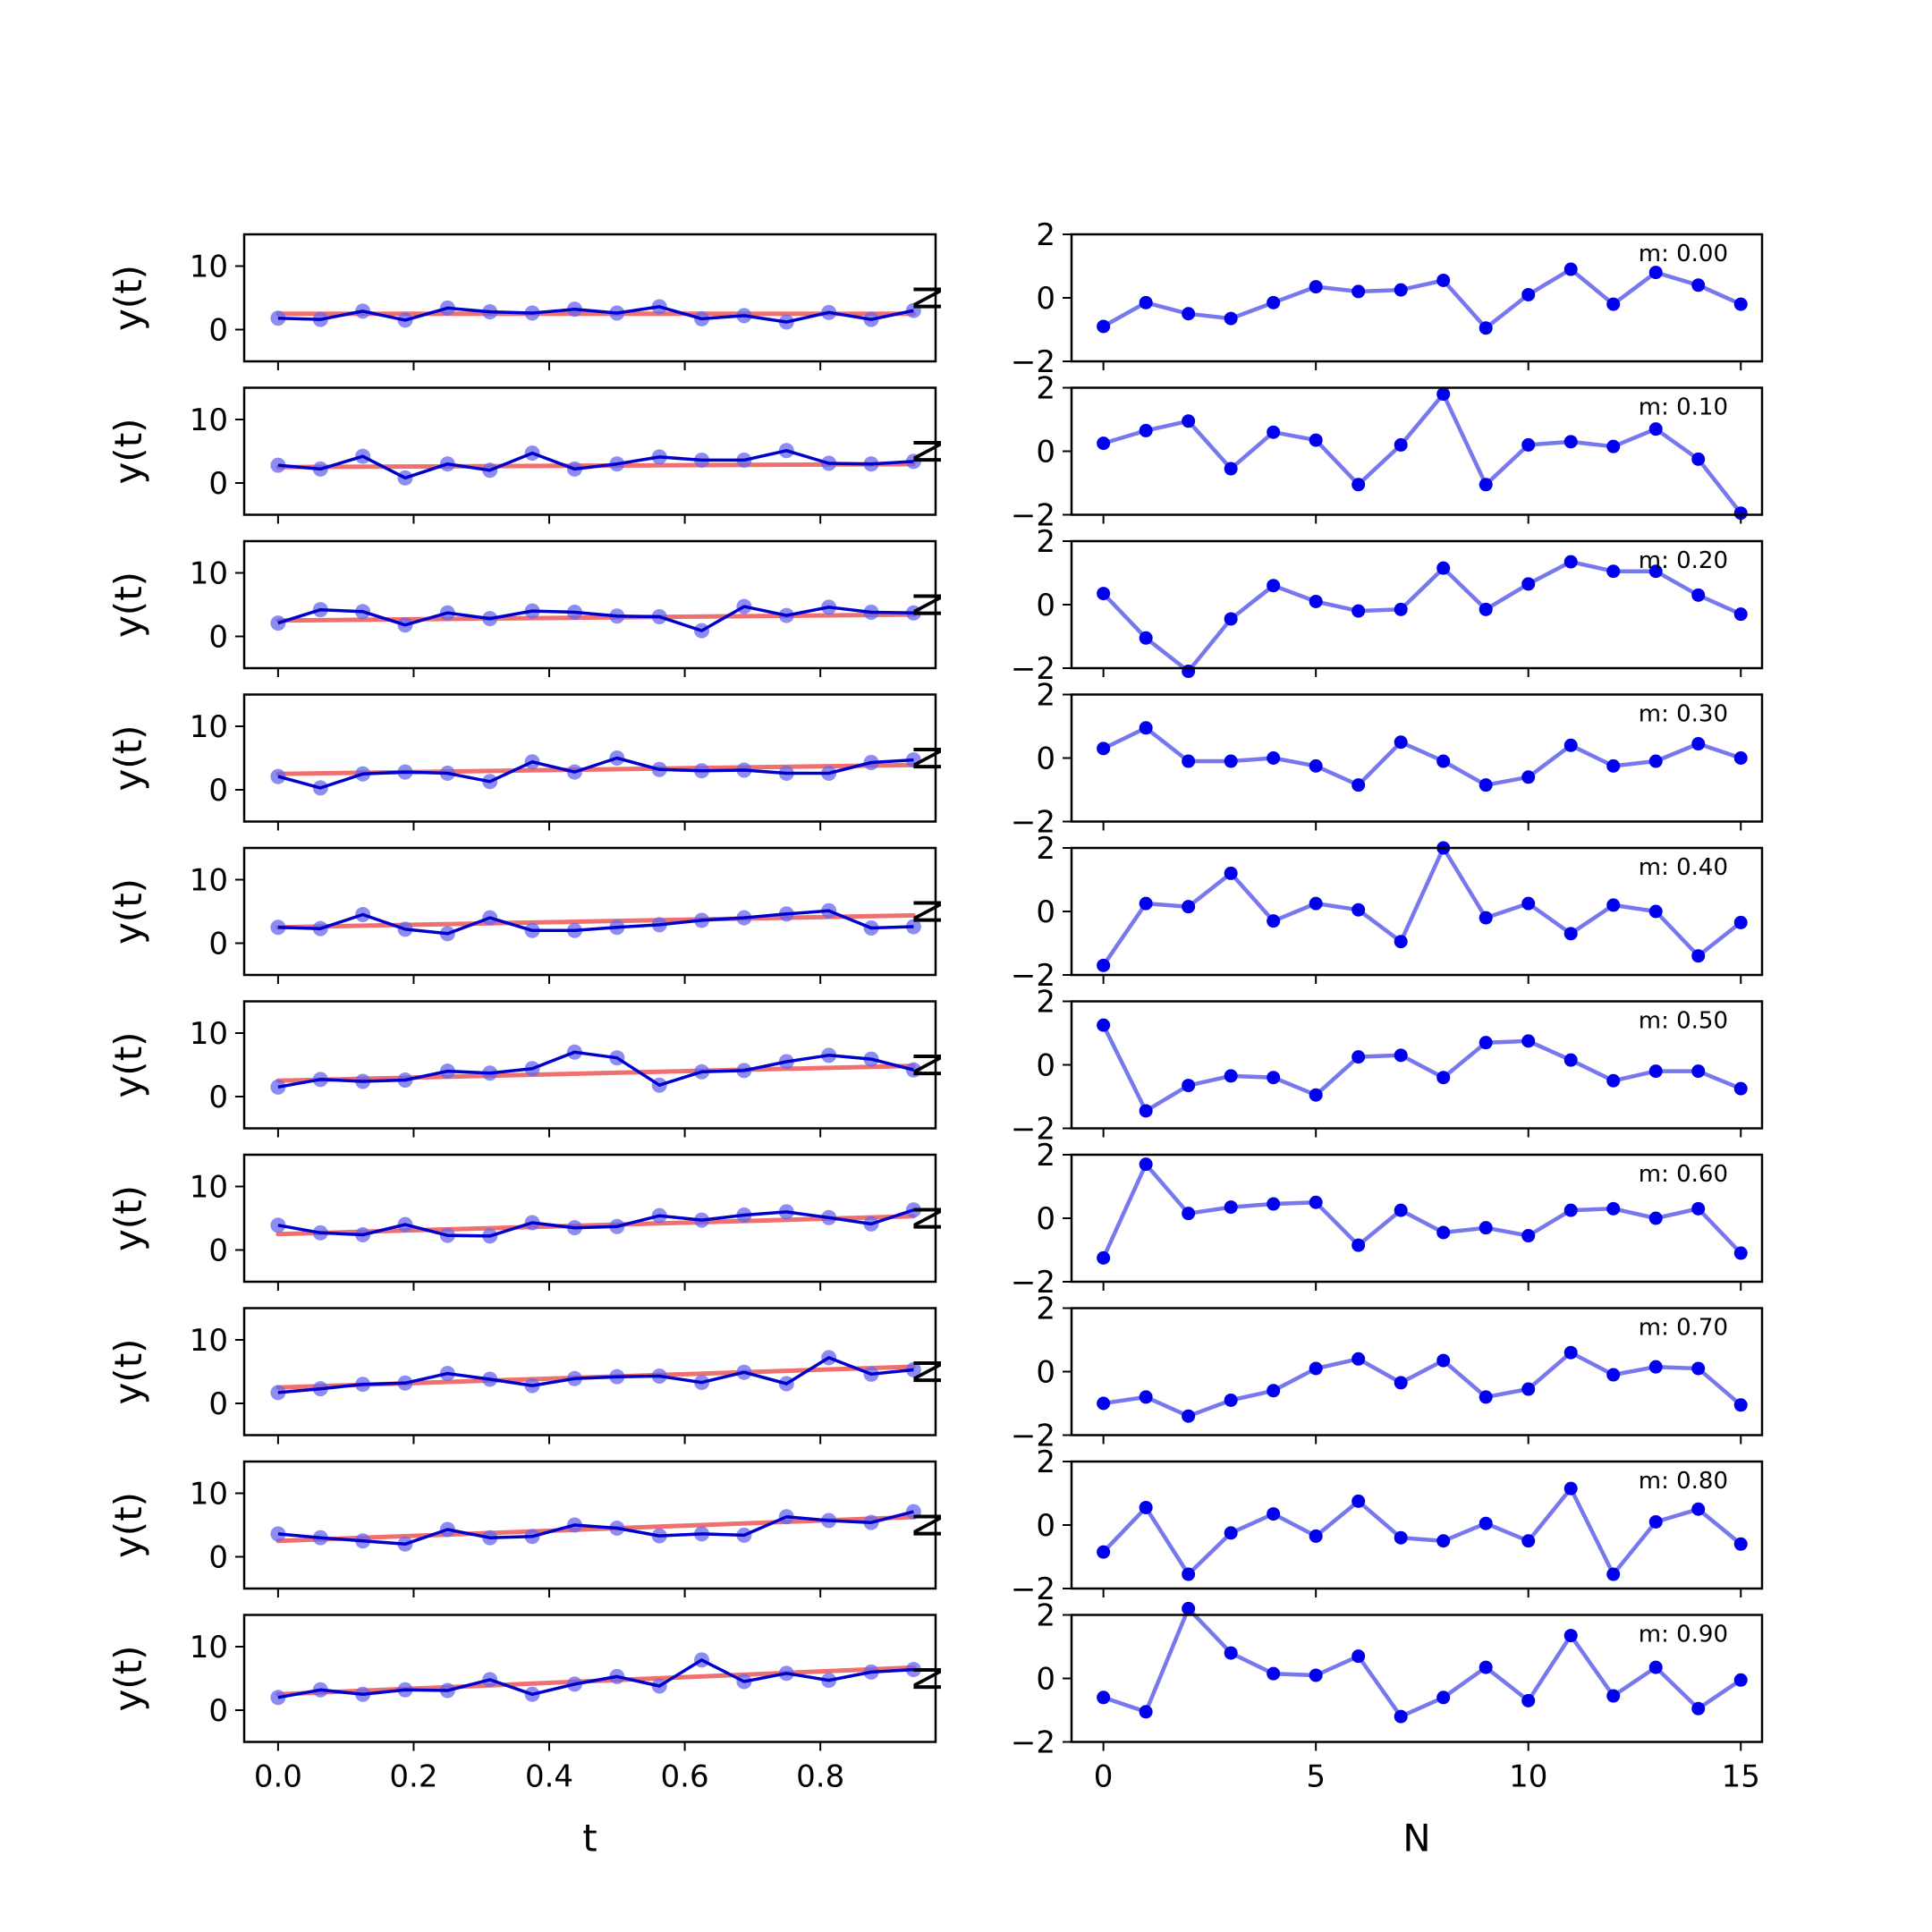 Image resolution: width=1932 pixels, height=1932 pixels. Describe the element at coordinates (1335, 912) in the screenshot. I see `right-panel-4: −2 0 2 m: 0.40 N` at that location.